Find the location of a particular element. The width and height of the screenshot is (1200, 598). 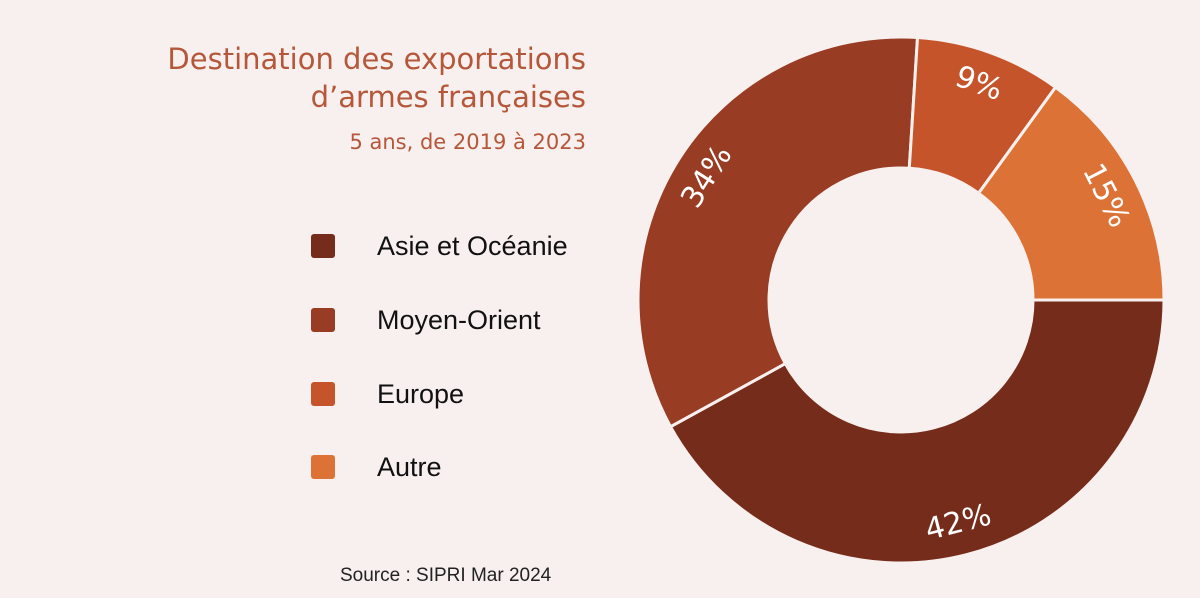

legend-label: Europe is located at coordinates (421, 394).